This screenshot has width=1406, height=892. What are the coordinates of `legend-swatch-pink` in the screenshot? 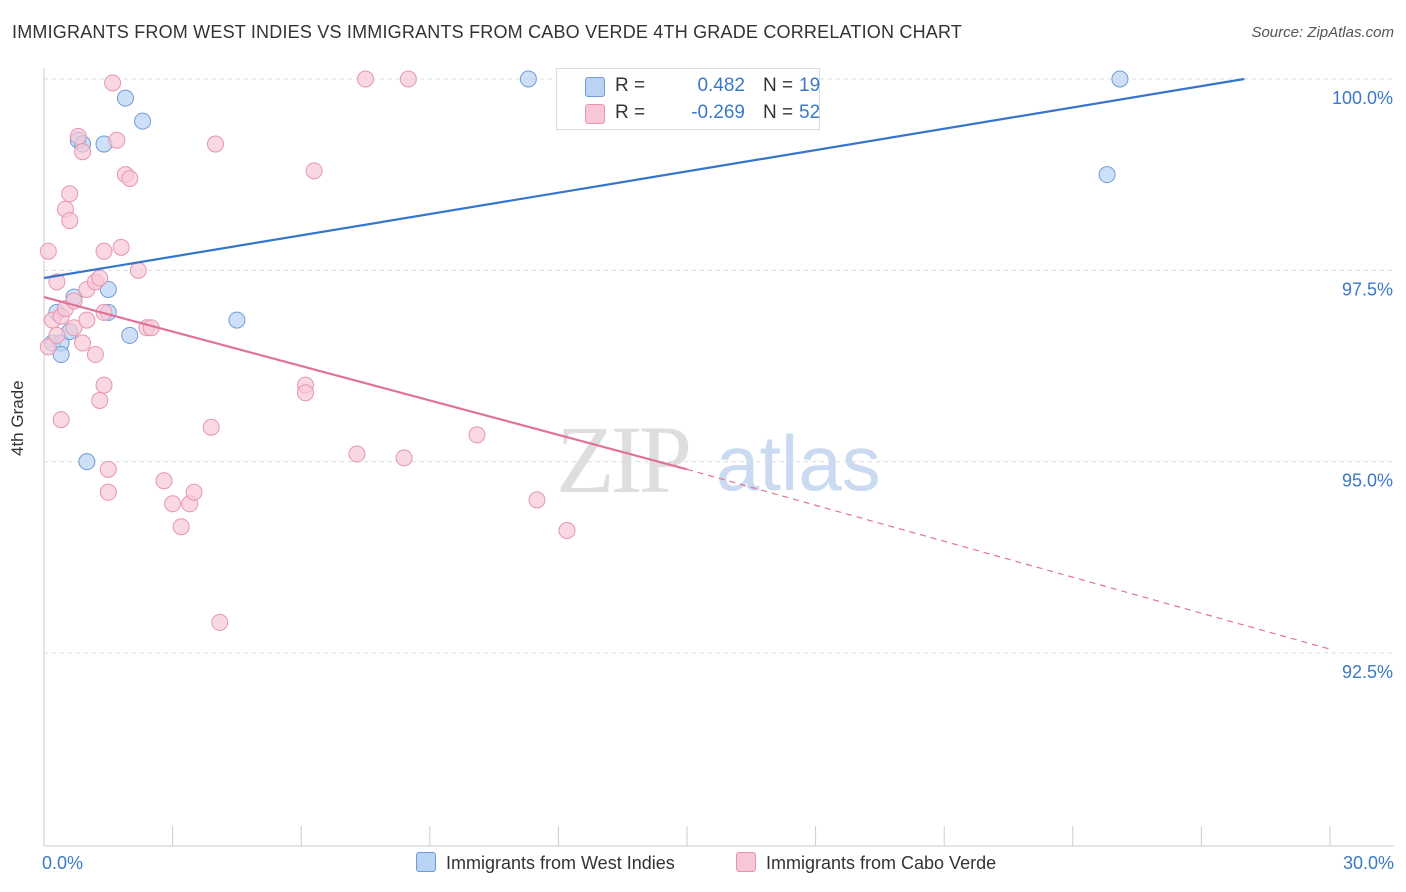 It's located at (595, 114).